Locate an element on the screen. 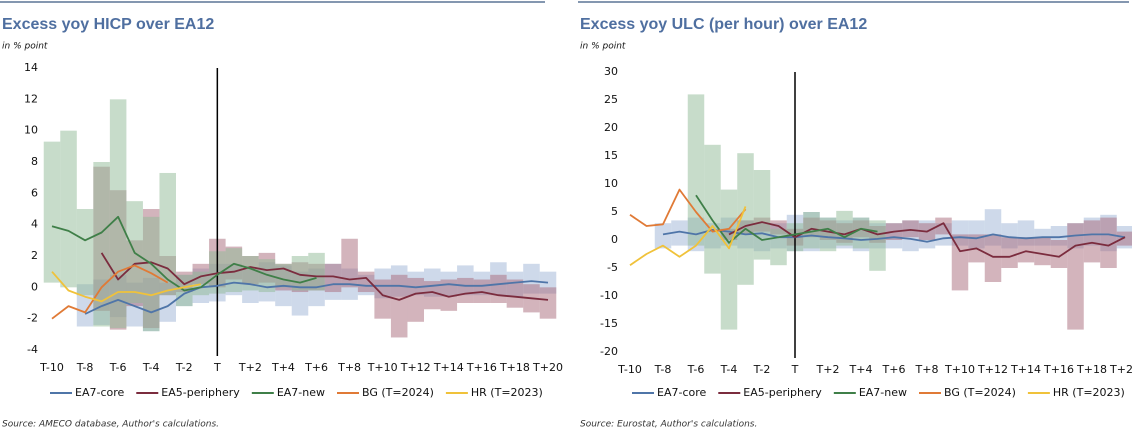 This screenshot has width=1132, height=430. x-tick-label: T-2 is located at coordinates (762, 369).